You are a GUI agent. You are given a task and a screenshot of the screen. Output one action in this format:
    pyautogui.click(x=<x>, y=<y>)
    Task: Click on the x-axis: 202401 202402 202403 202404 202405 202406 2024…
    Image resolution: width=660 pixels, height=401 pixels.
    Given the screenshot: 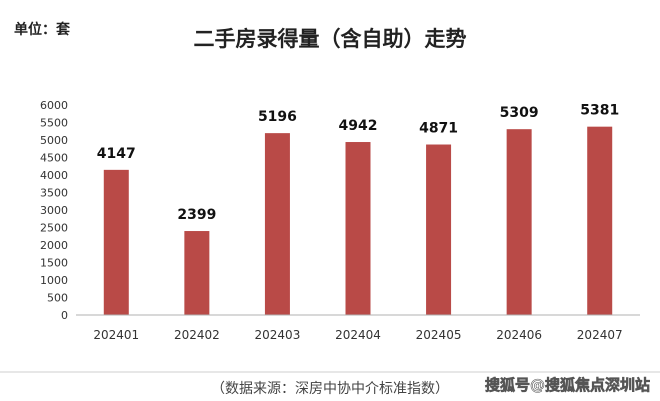 What is the action you would take?
    pyautogui.click(x=358, y=328)
    